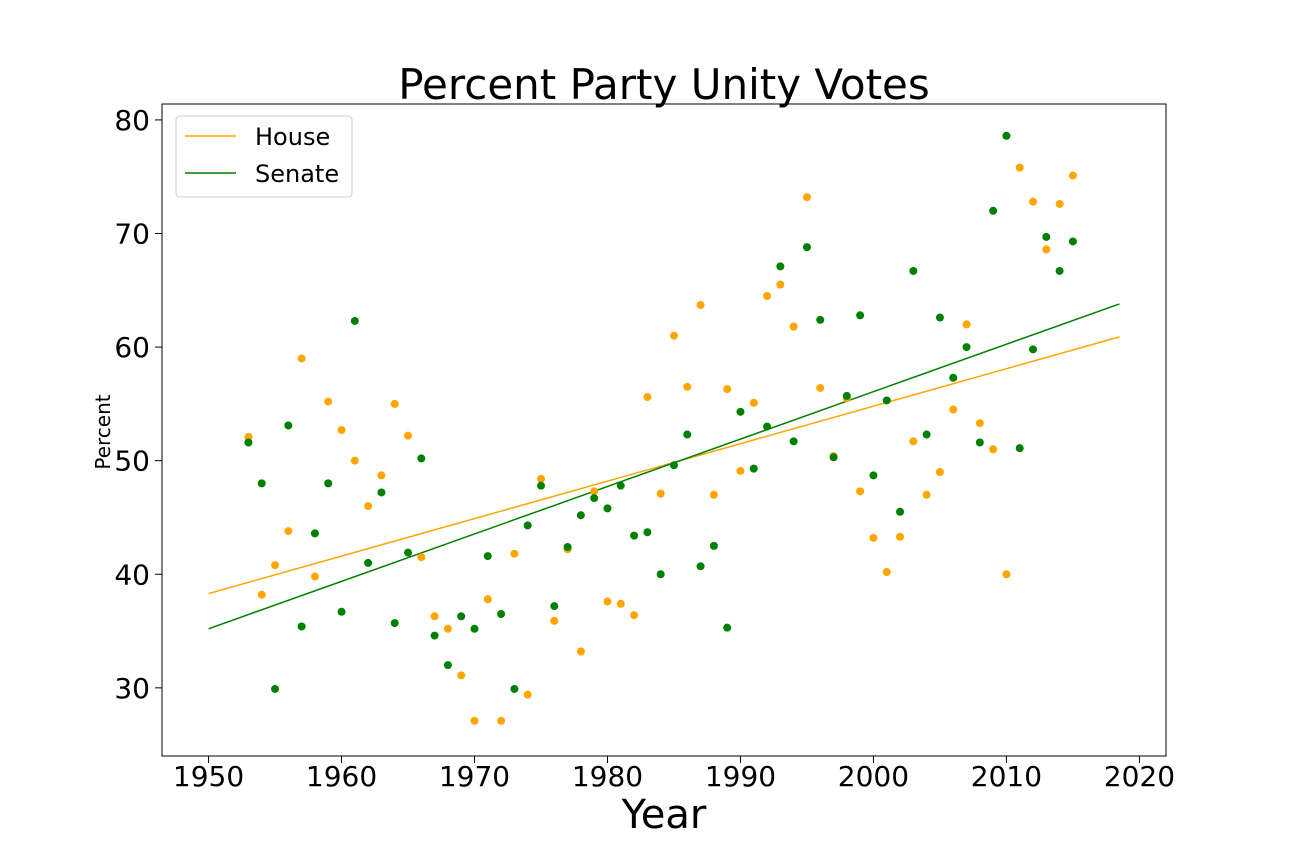 The width and height of the screenshot is (1296, 864). What do you see at coordinates (1033, 201) in the screenshot?
I see `point-house-2012` at bounding box center [1033, 201].